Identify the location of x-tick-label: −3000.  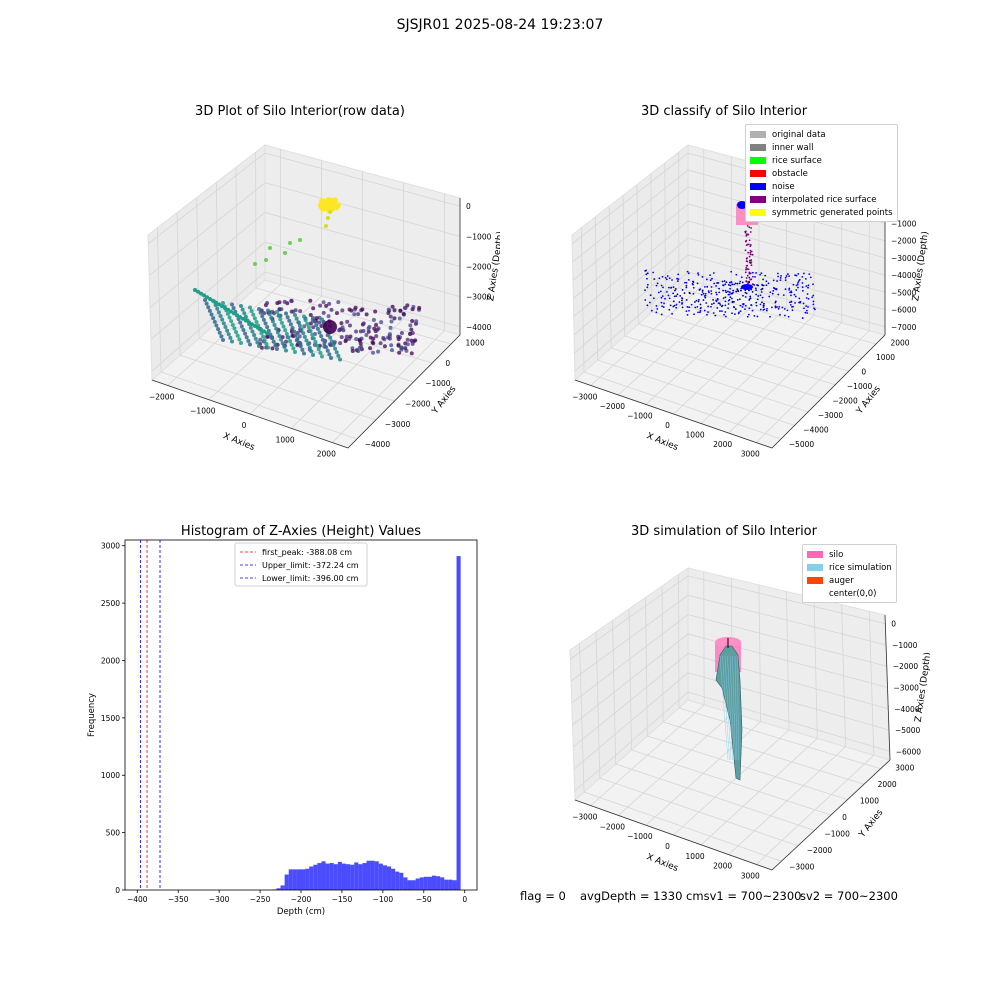
(585, 396).